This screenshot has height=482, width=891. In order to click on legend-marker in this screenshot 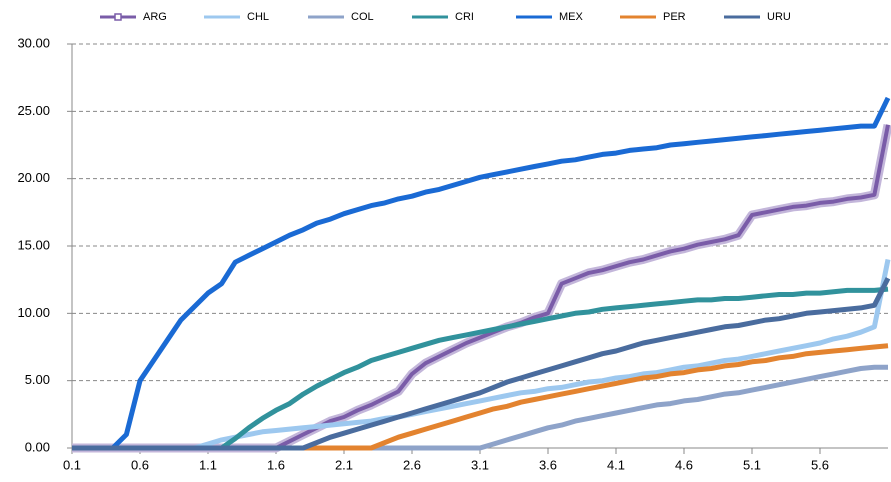, I will do `click(118, 17)`.